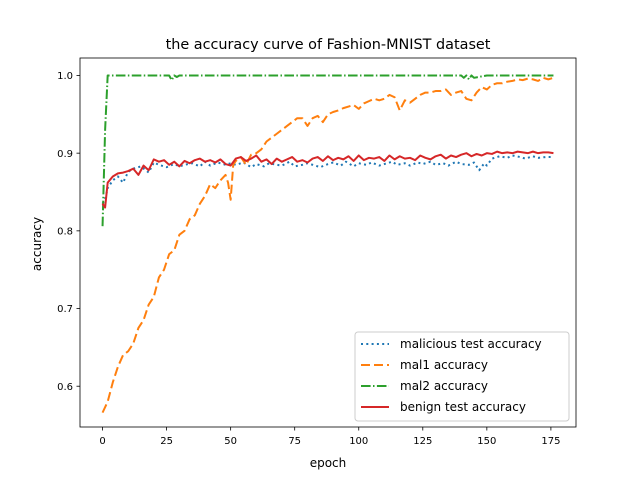  What do you see at coordinates (294, 441) in the screenshot?
I see `x-tick-label: 75` at bounding box center [294, 441].